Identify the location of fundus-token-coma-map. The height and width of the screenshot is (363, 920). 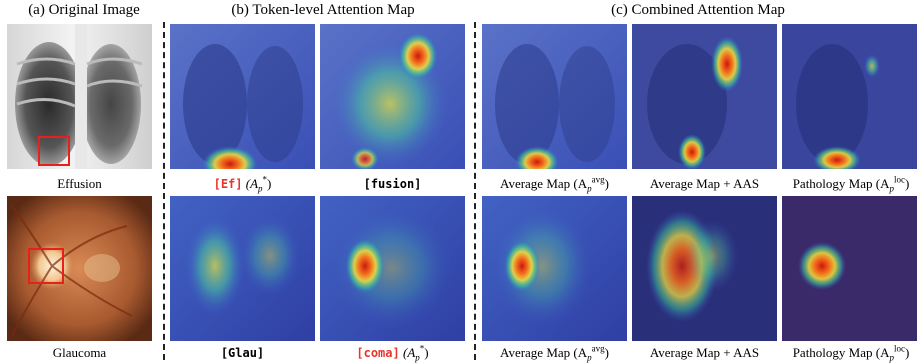
(392, 268).